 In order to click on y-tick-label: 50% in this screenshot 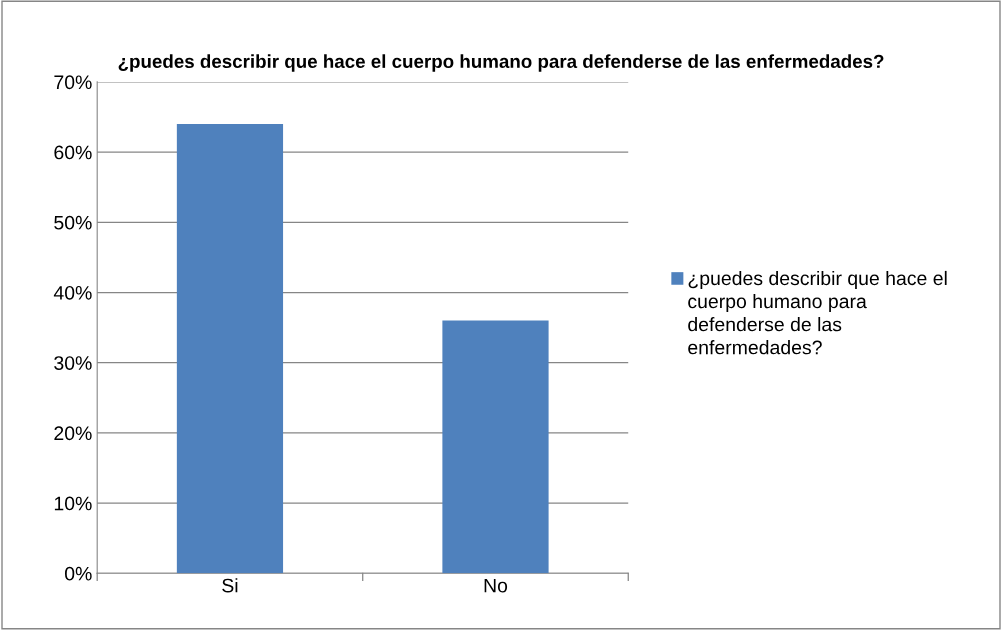, I will do `click(73, 222)`.